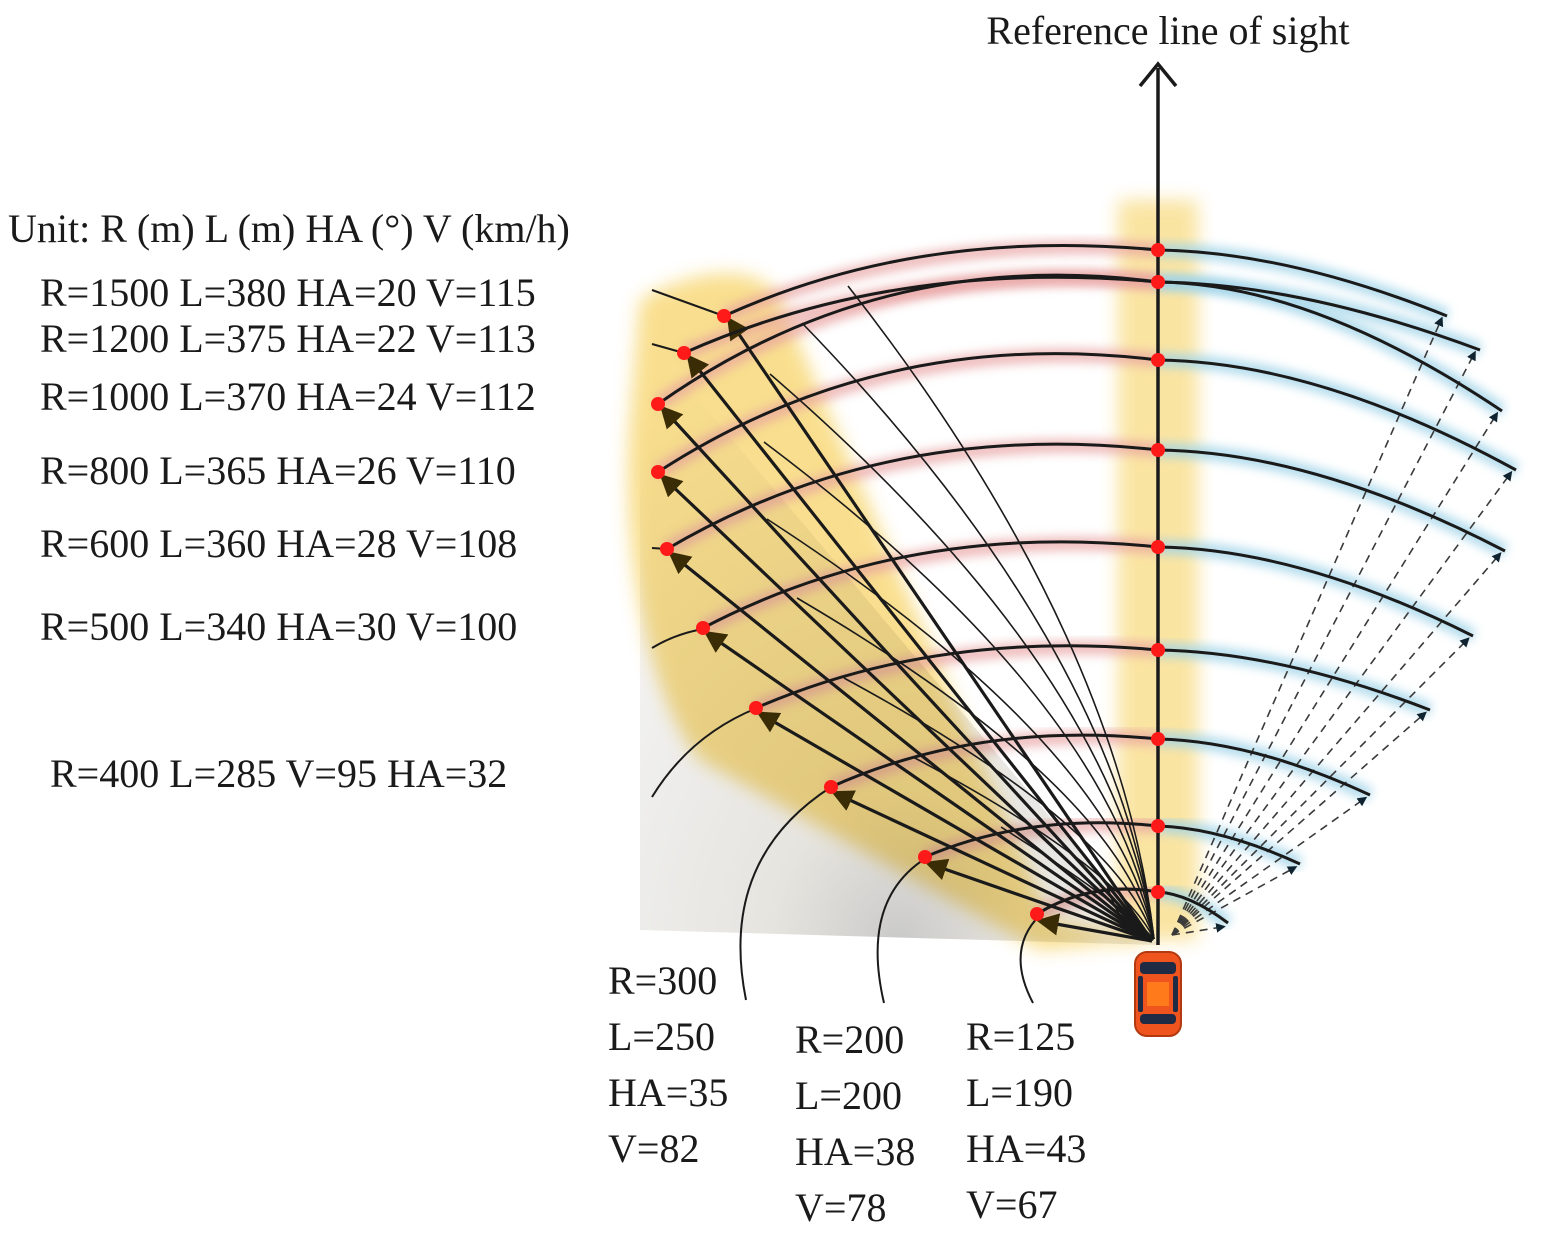  What do you see at coordinates (662, 980) in the screenshot?
I see `bottom-label-line: R=300` at bounding box center [662, 980].